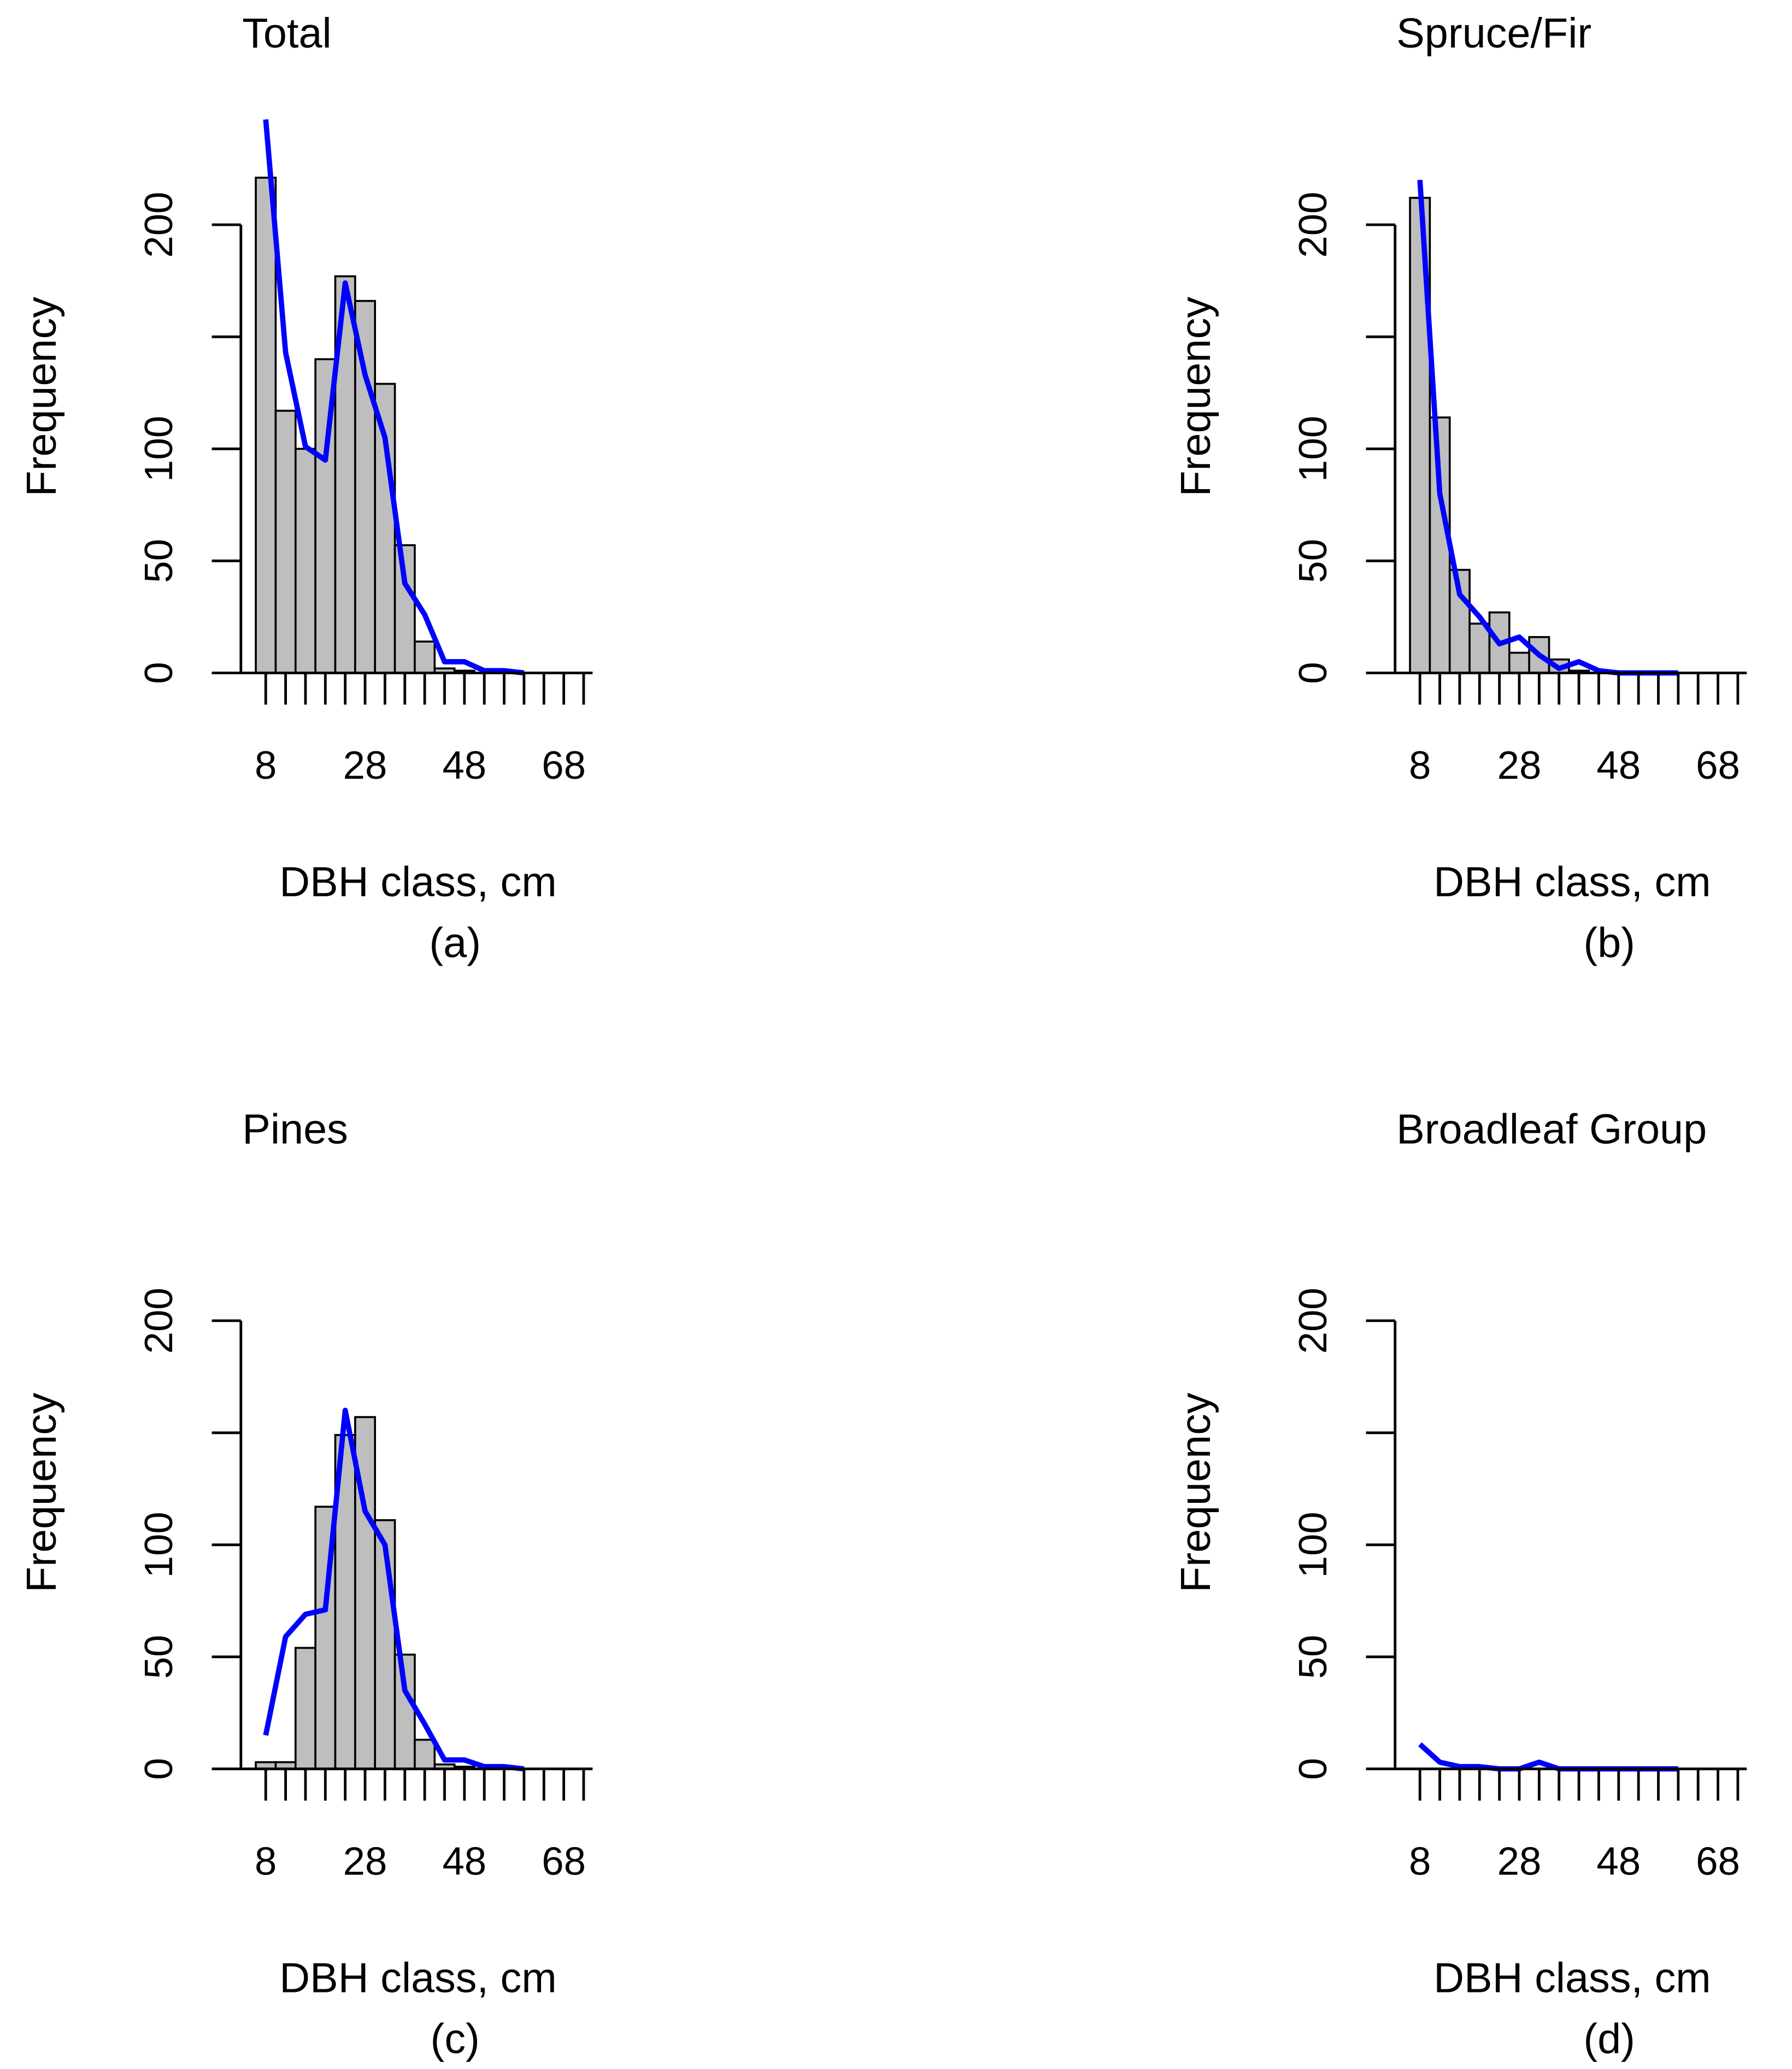  What do you see at coordinates (1551, 1129) in the screenshot?
I see `chart-title: Broadleaf Group` at bounding box center [1551, 1129].